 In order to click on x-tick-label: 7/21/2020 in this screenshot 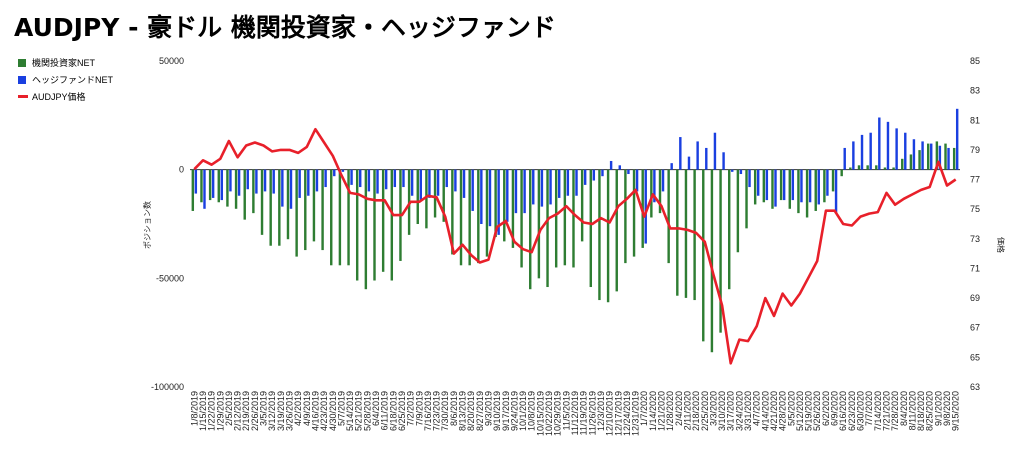, I will do `click(886, 411)`.